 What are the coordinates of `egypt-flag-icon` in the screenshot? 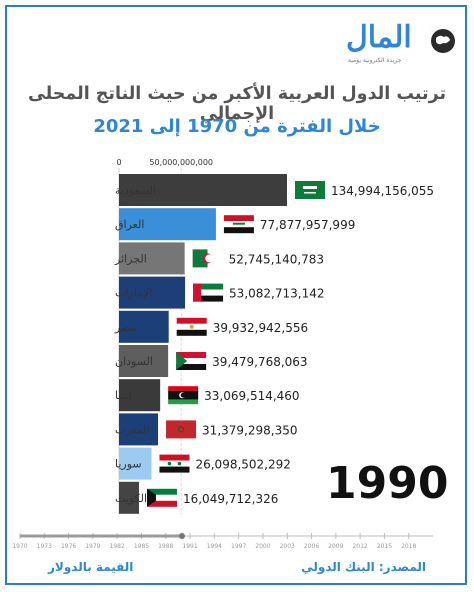 It's located at (191, 326).